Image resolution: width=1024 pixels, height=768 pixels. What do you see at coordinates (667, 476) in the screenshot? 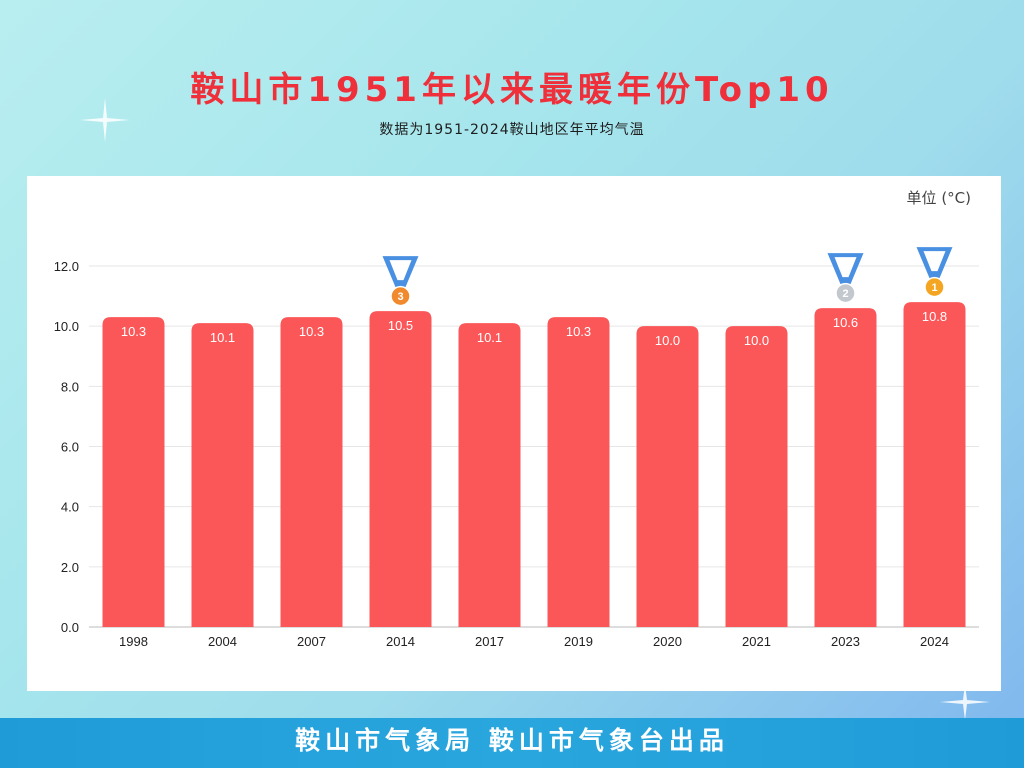
I see `bar-2020` at bounding box center [667, 476].